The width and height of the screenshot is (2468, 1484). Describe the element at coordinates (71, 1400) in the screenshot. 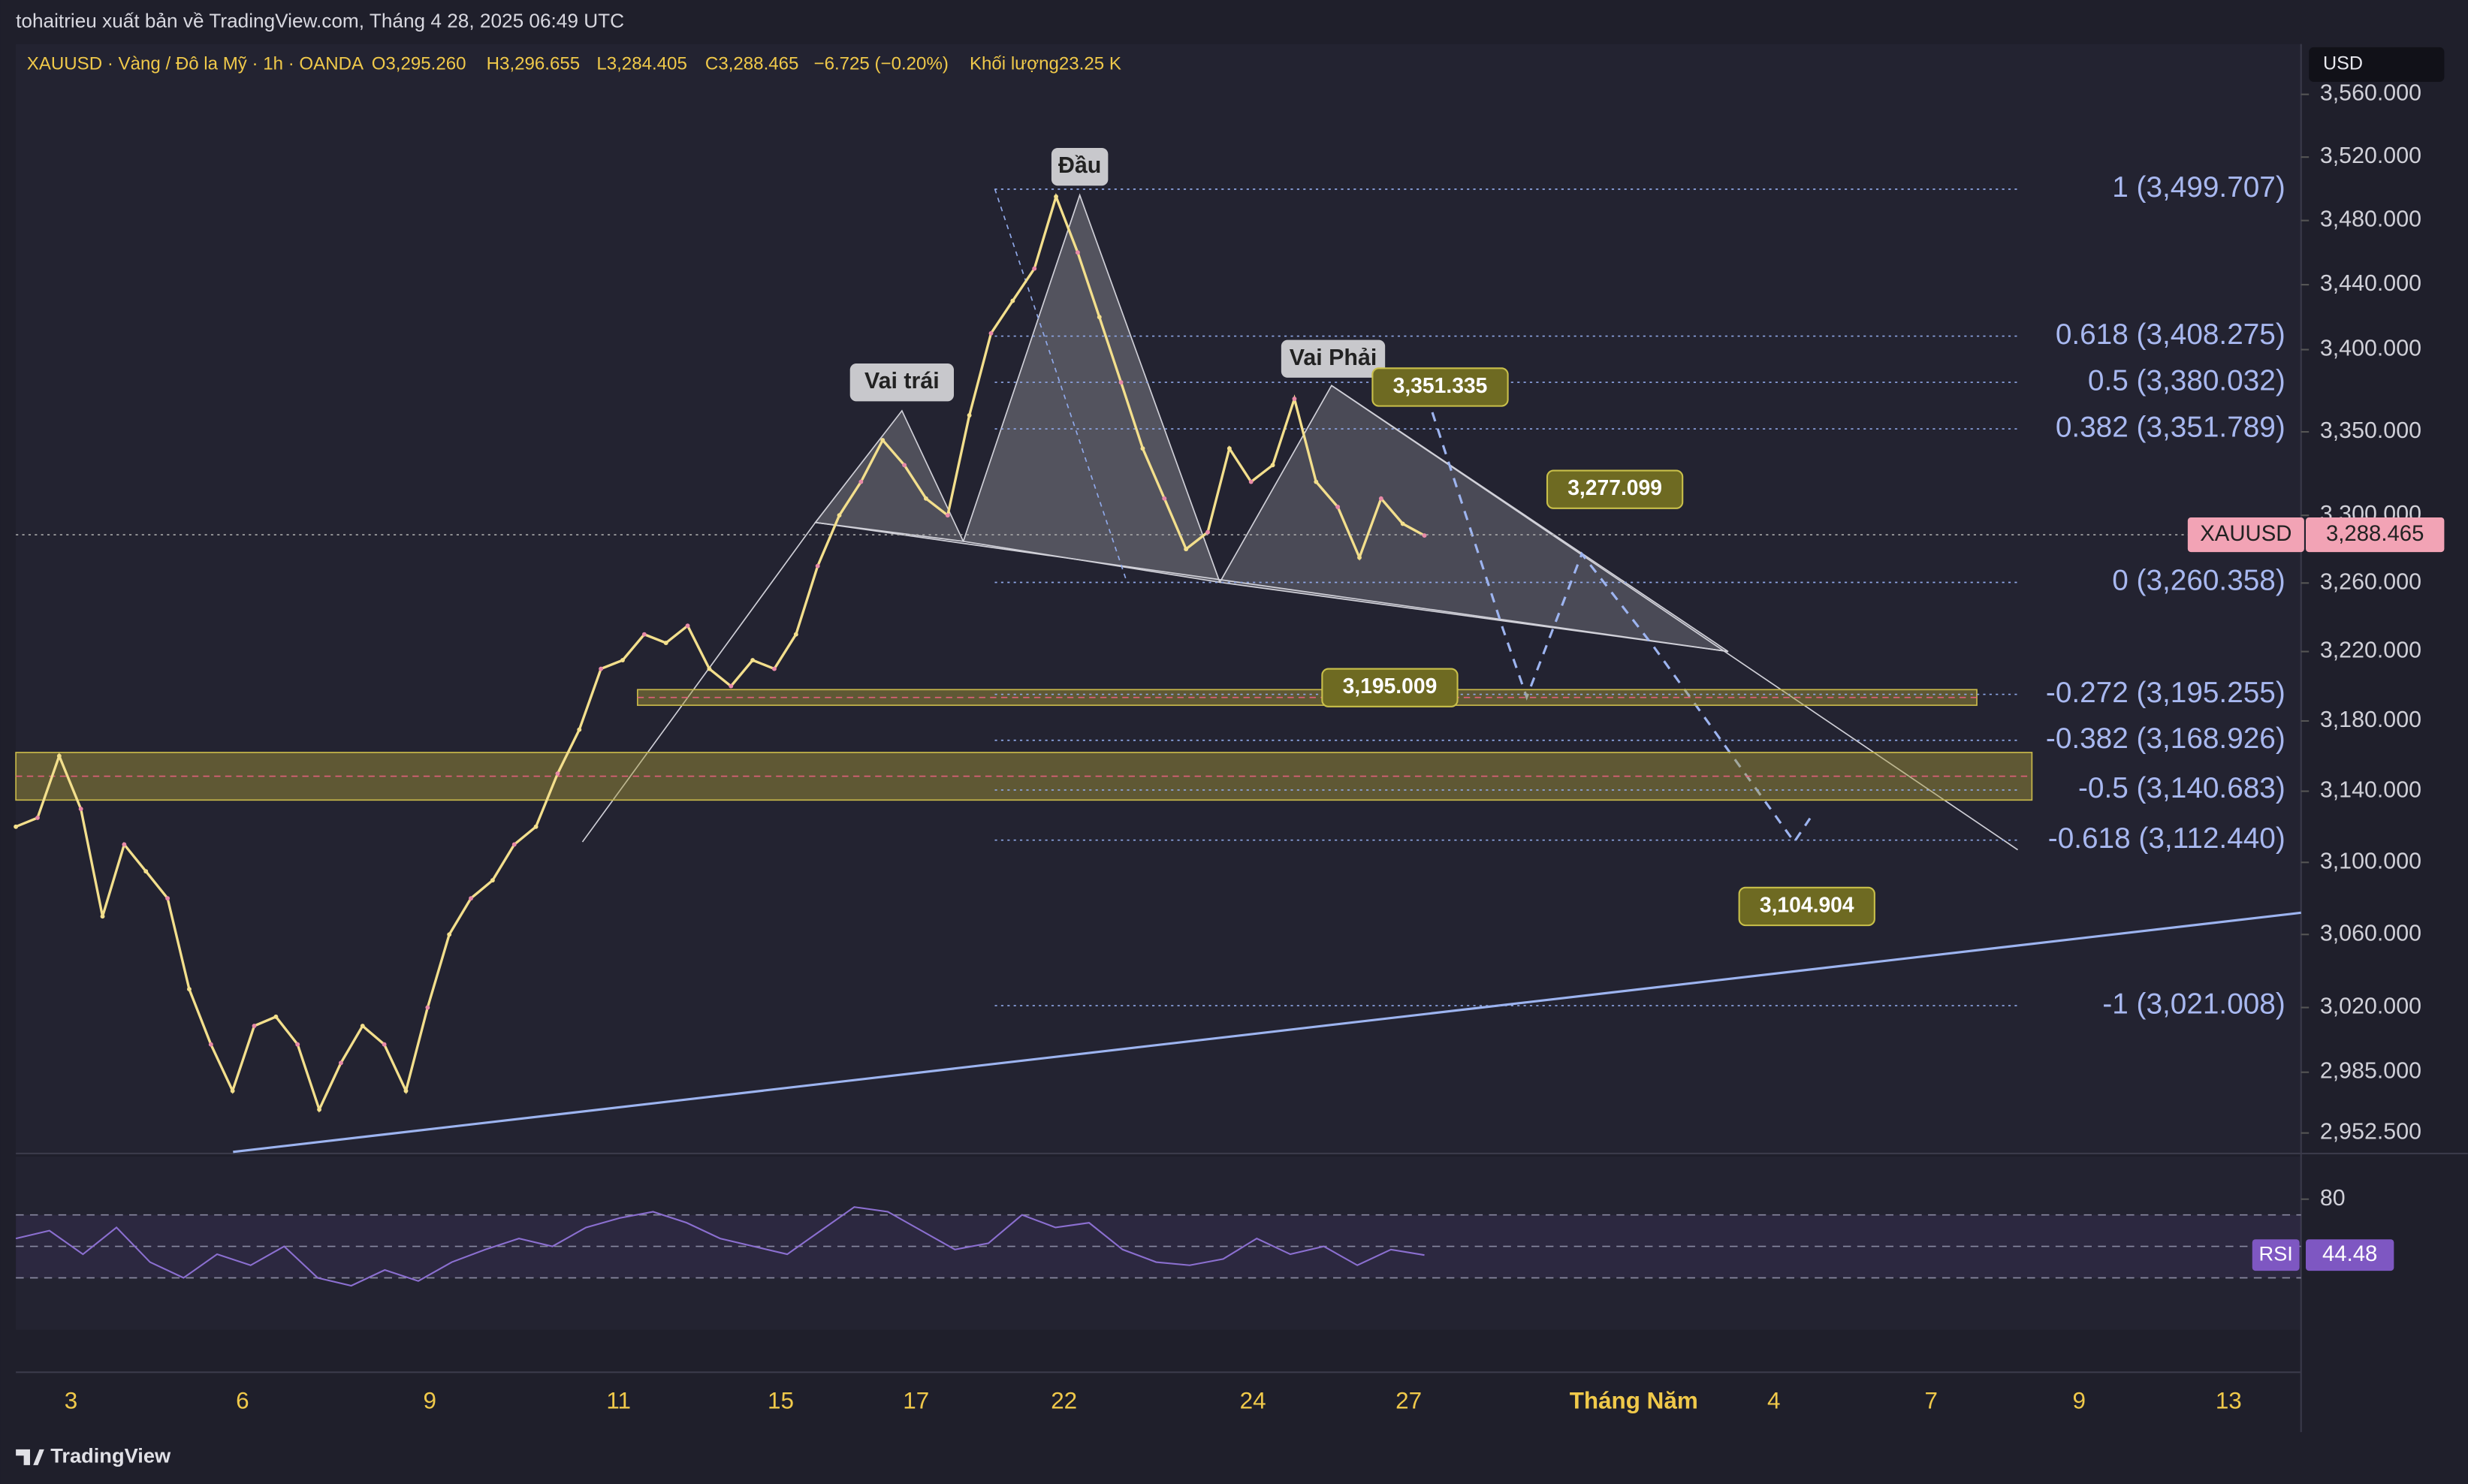

I see `x-tick-label: 3` at that location.